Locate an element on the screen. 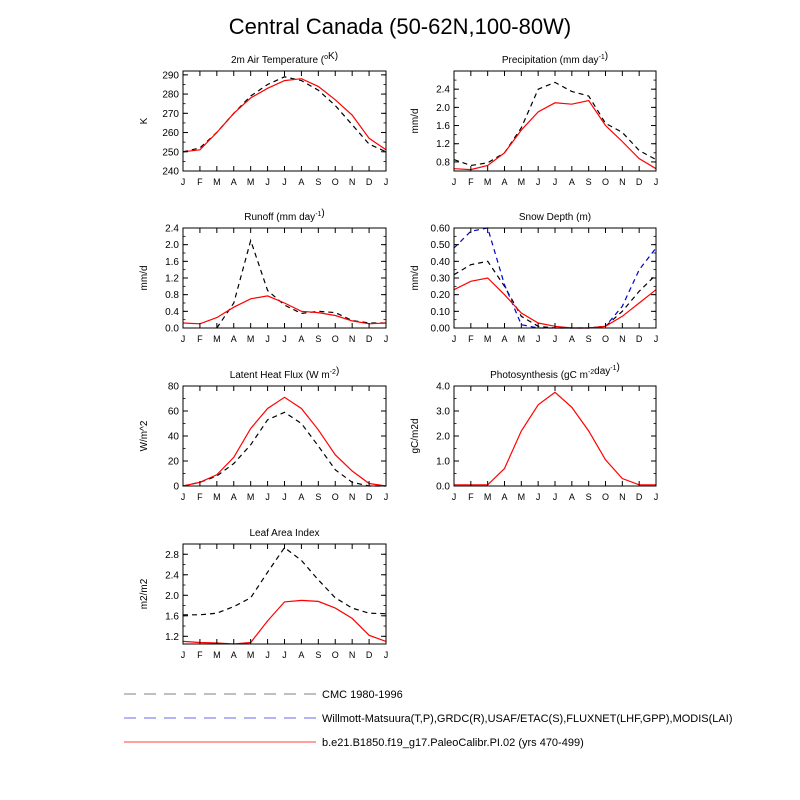 The width and height of the screenshot is (800, 800). chart-title: Photosynthesis (gC m-2day-1) is located at coordinates (555, 371).